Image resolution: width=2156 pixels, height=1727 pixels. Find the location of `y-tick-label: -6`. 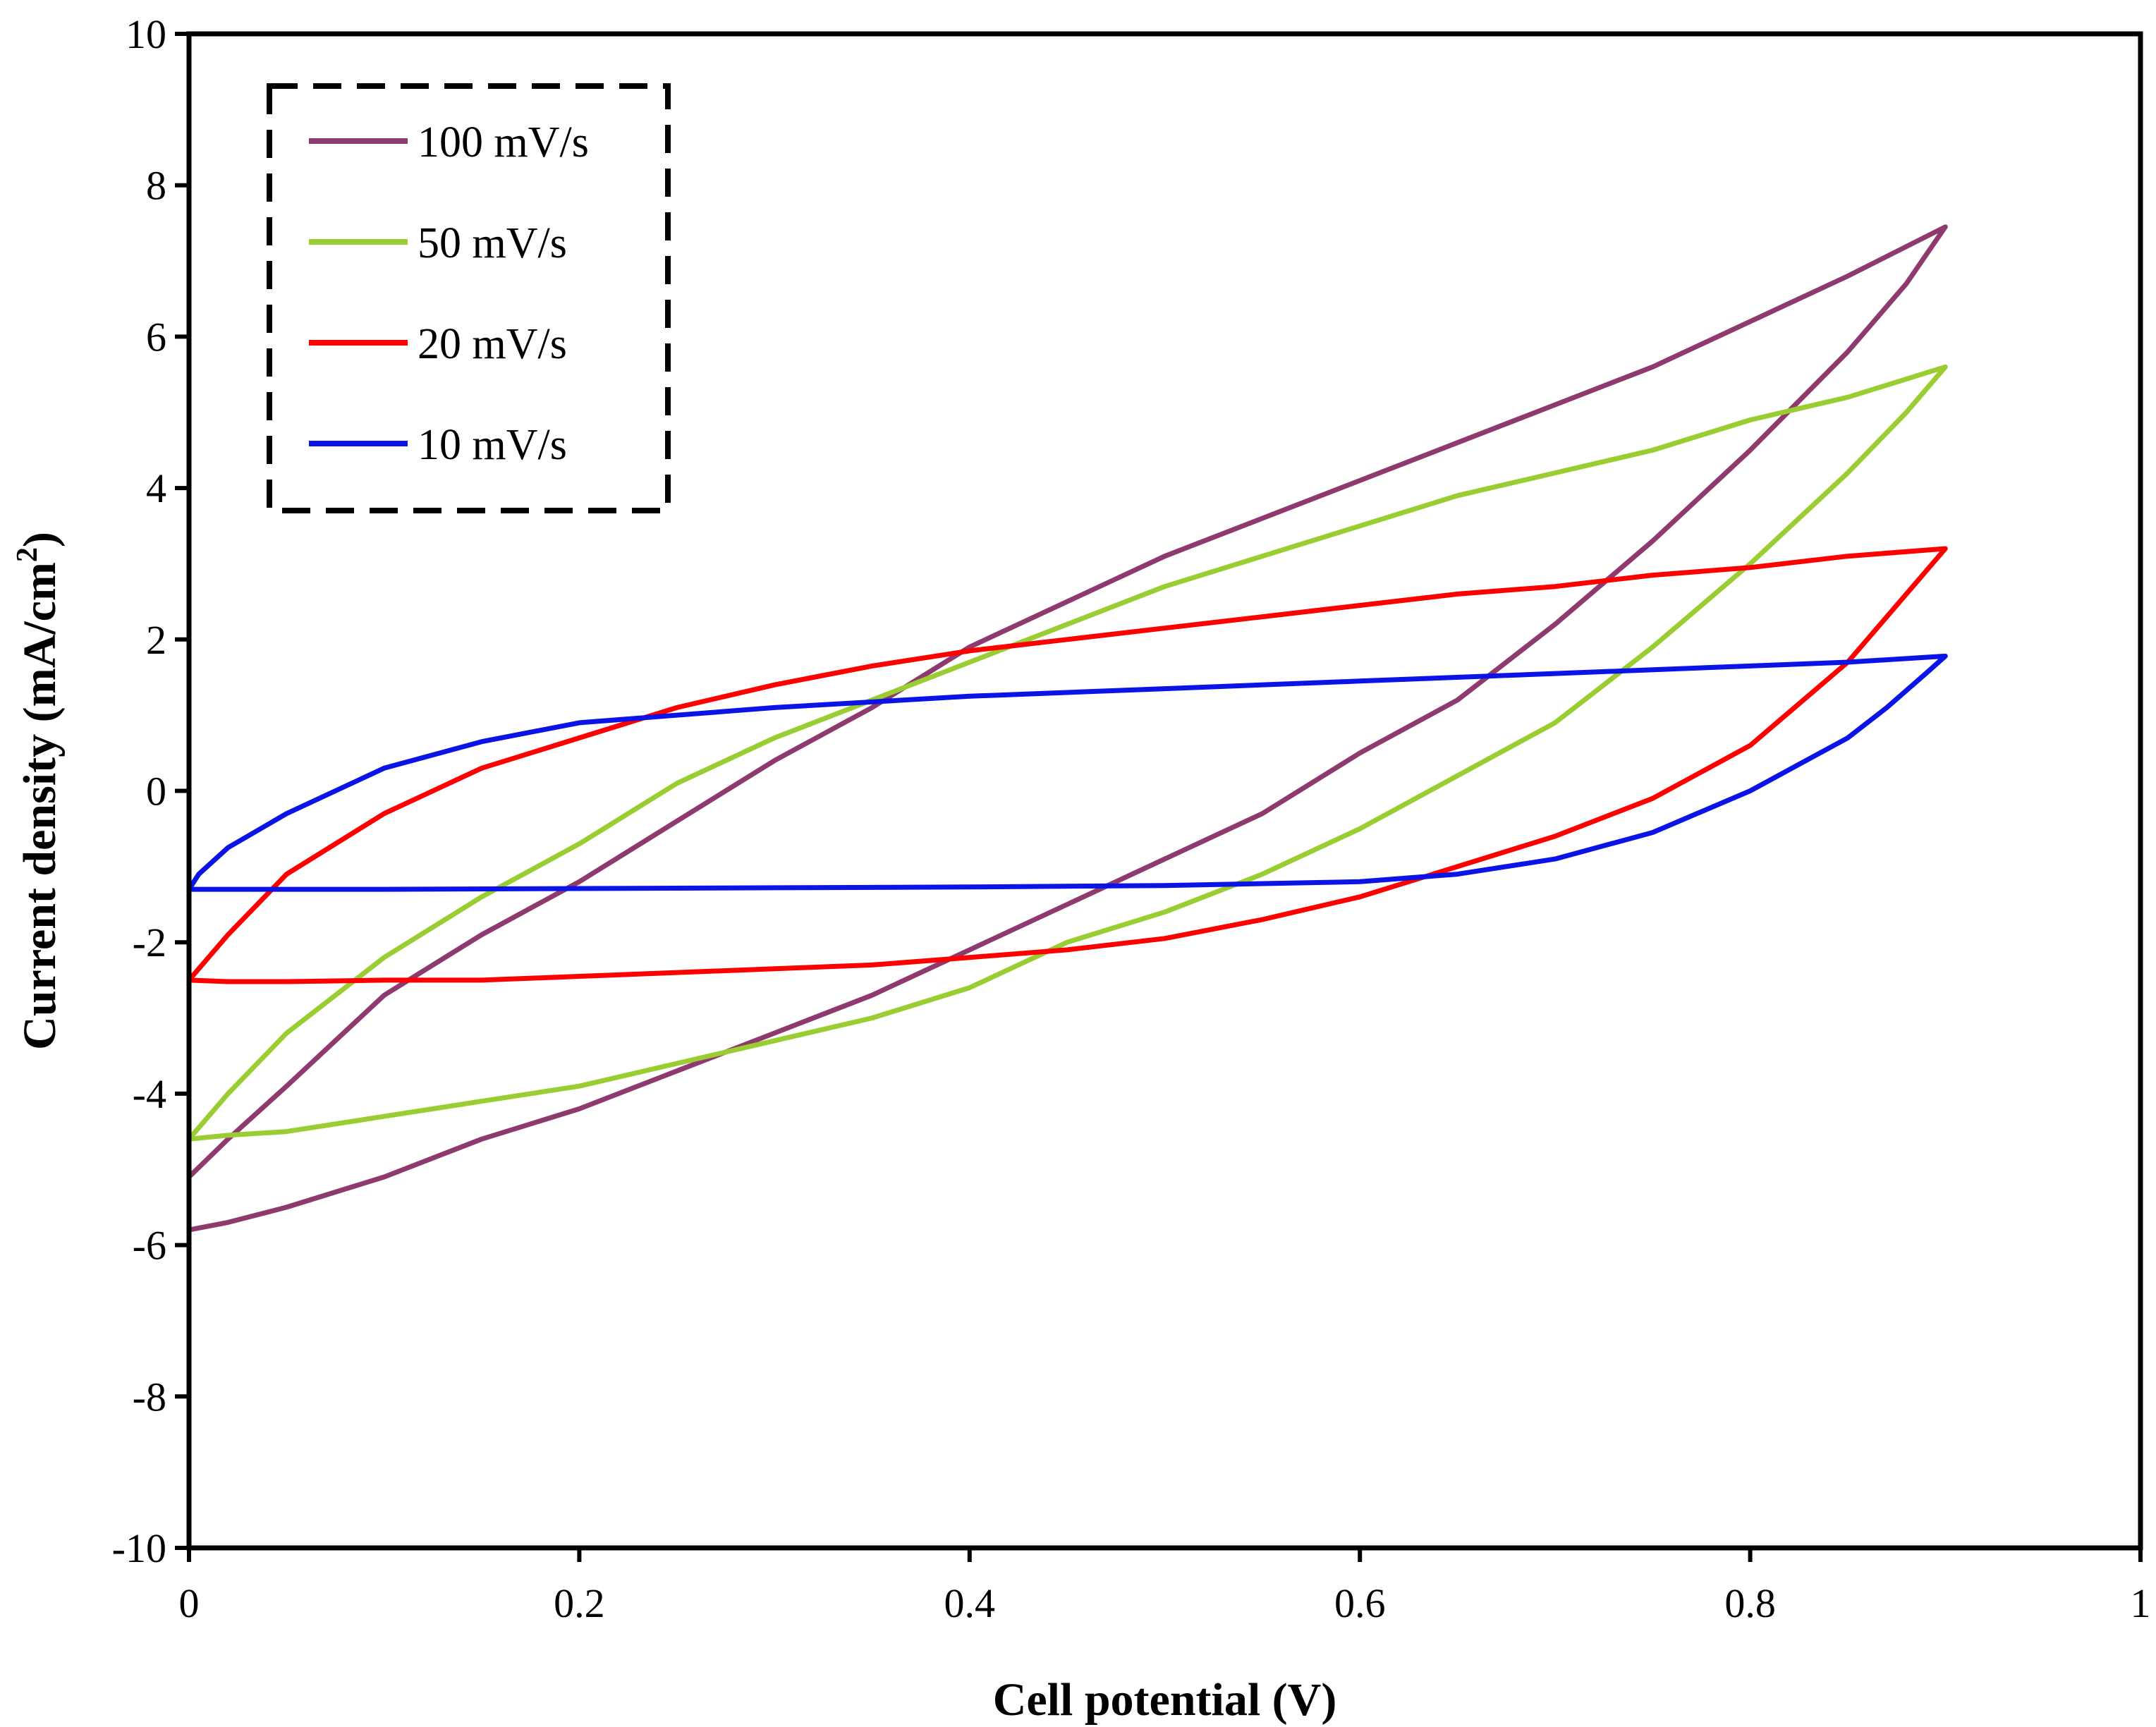

y-tick-label: -6 is located at coordinates (149, 1246).